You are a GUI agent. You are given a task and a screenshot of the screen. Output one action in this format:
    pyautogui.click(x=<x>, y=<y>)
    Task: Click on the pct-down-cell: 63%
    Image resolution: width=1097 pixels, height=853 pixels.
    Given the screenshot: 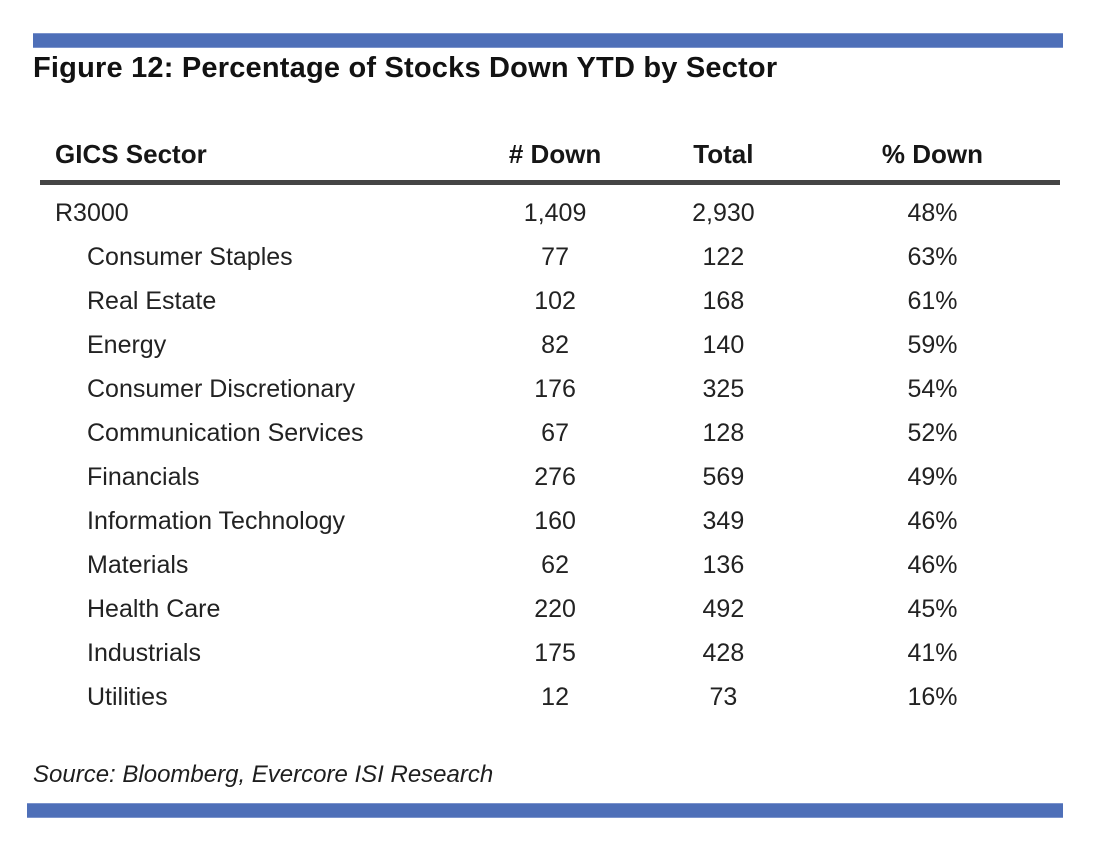 What is the action you would take?
    pyautogui.click(x=932, y=256)
    